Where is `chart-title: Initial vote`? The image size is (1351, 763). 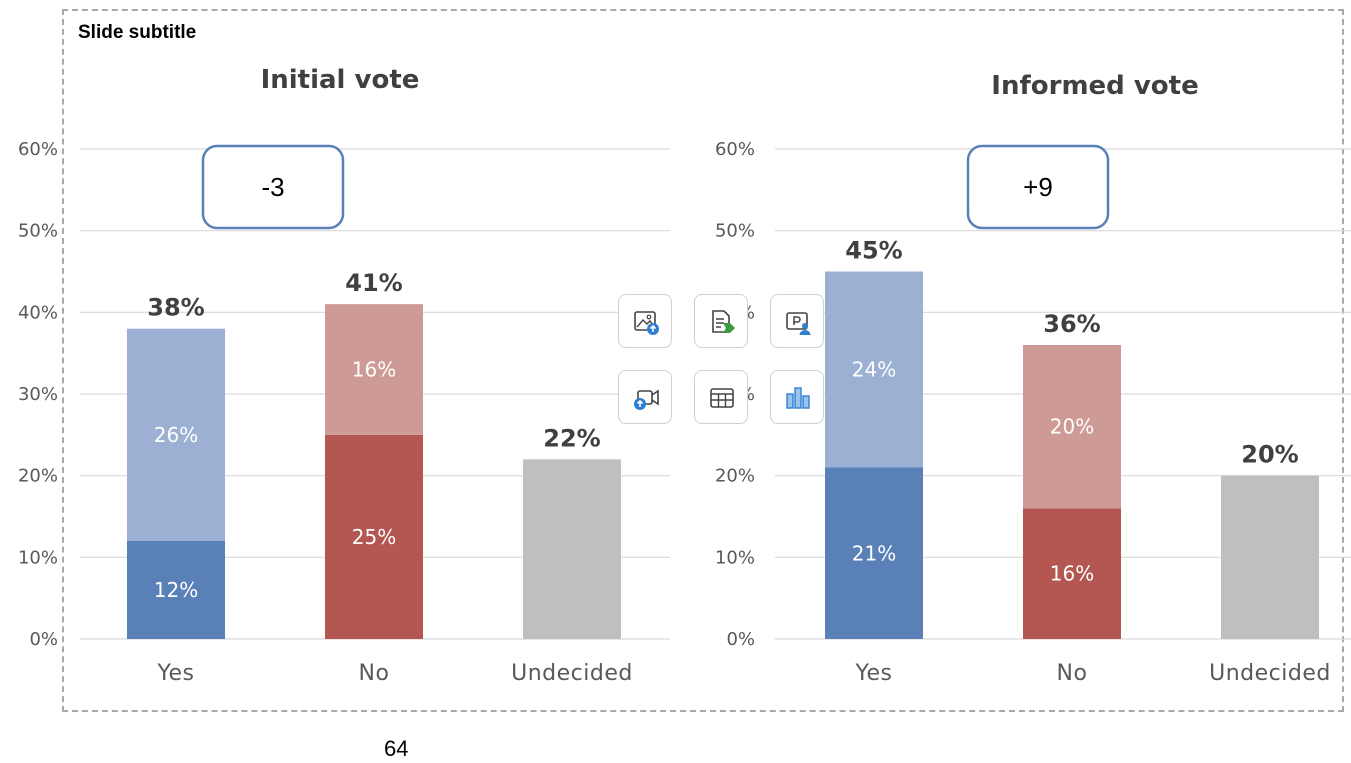
chart-title: Initial vote is located at coordinates (340, 80).